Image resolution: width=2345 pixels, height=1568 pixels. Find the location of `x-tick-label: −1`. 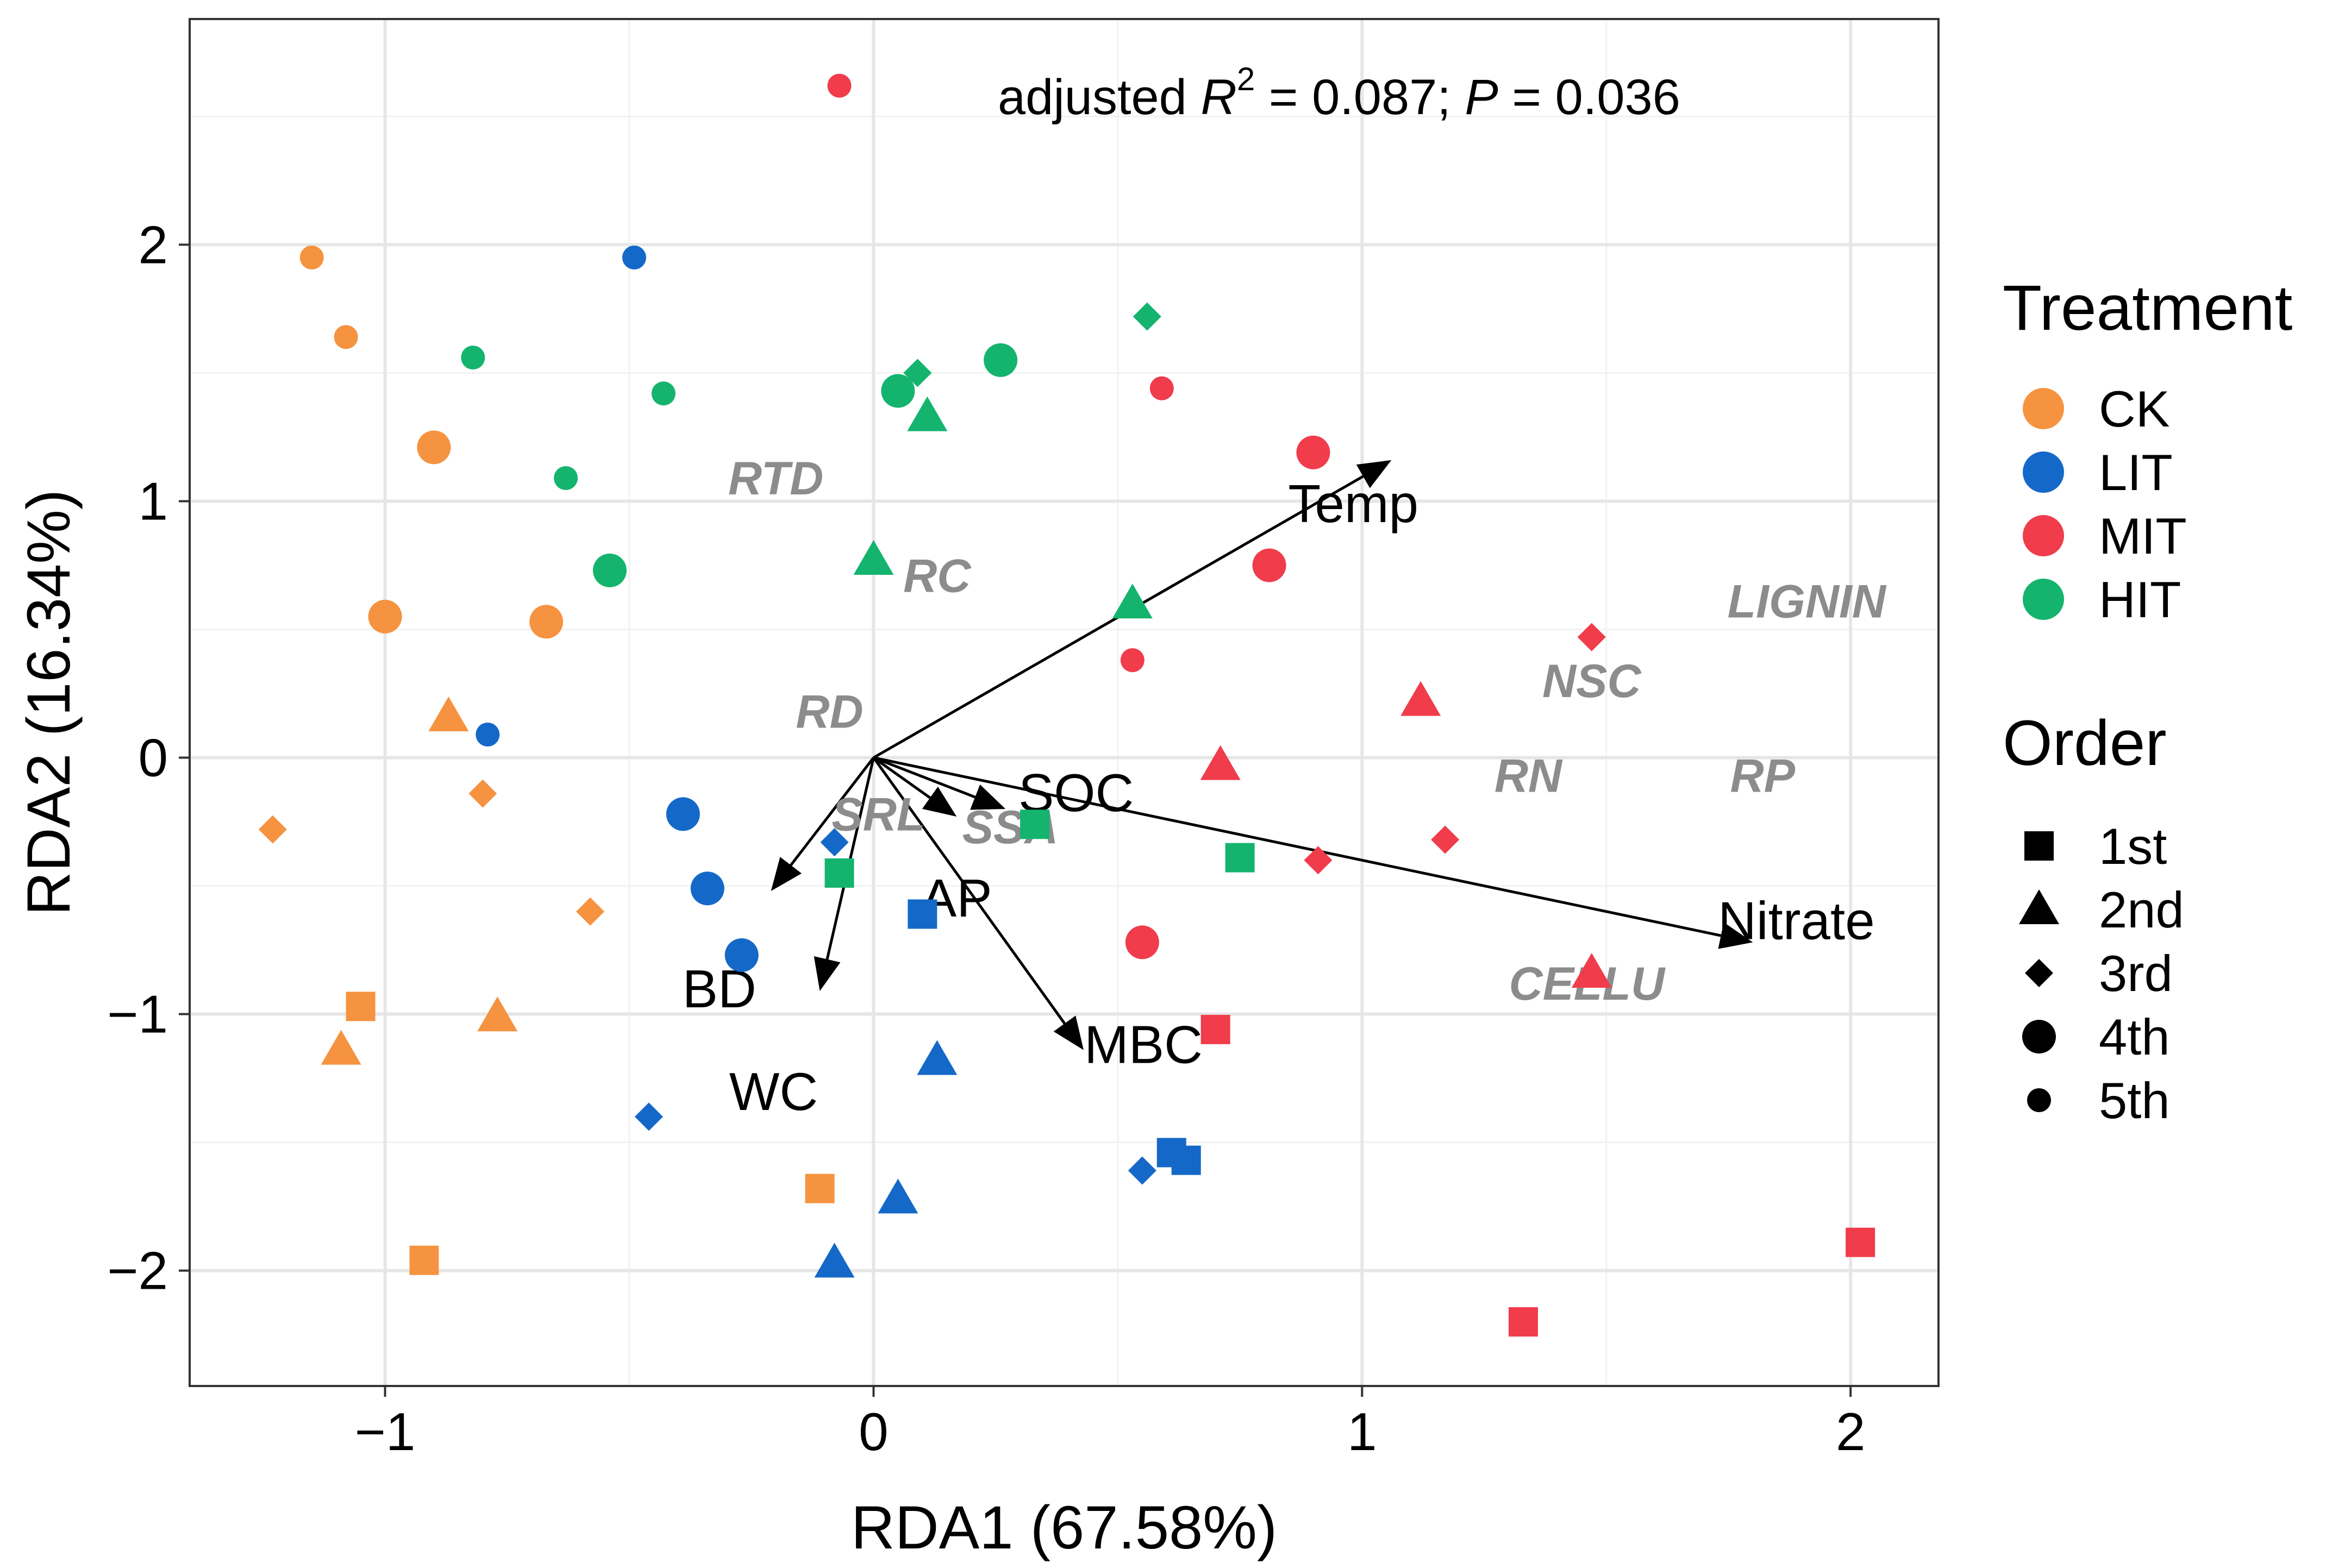

x-tick-label: −1 is located at coordinates (385, 1432).